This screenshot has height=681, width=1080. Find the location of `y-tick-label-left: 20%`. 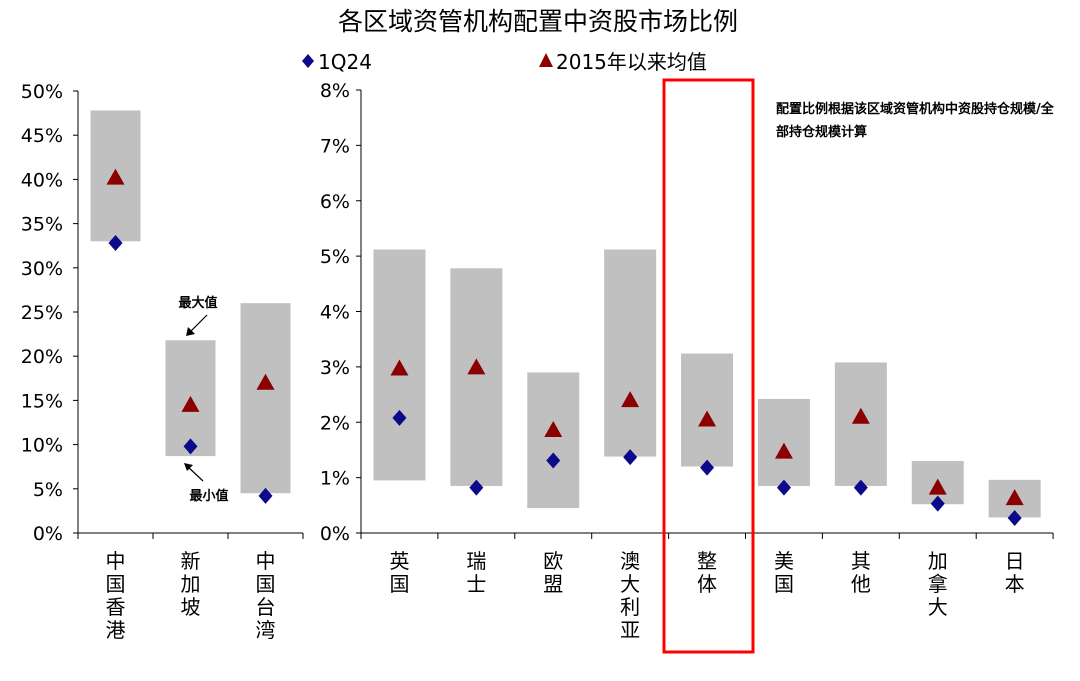

y-tick-label-left: 20% is located at coordinates (42, 357).